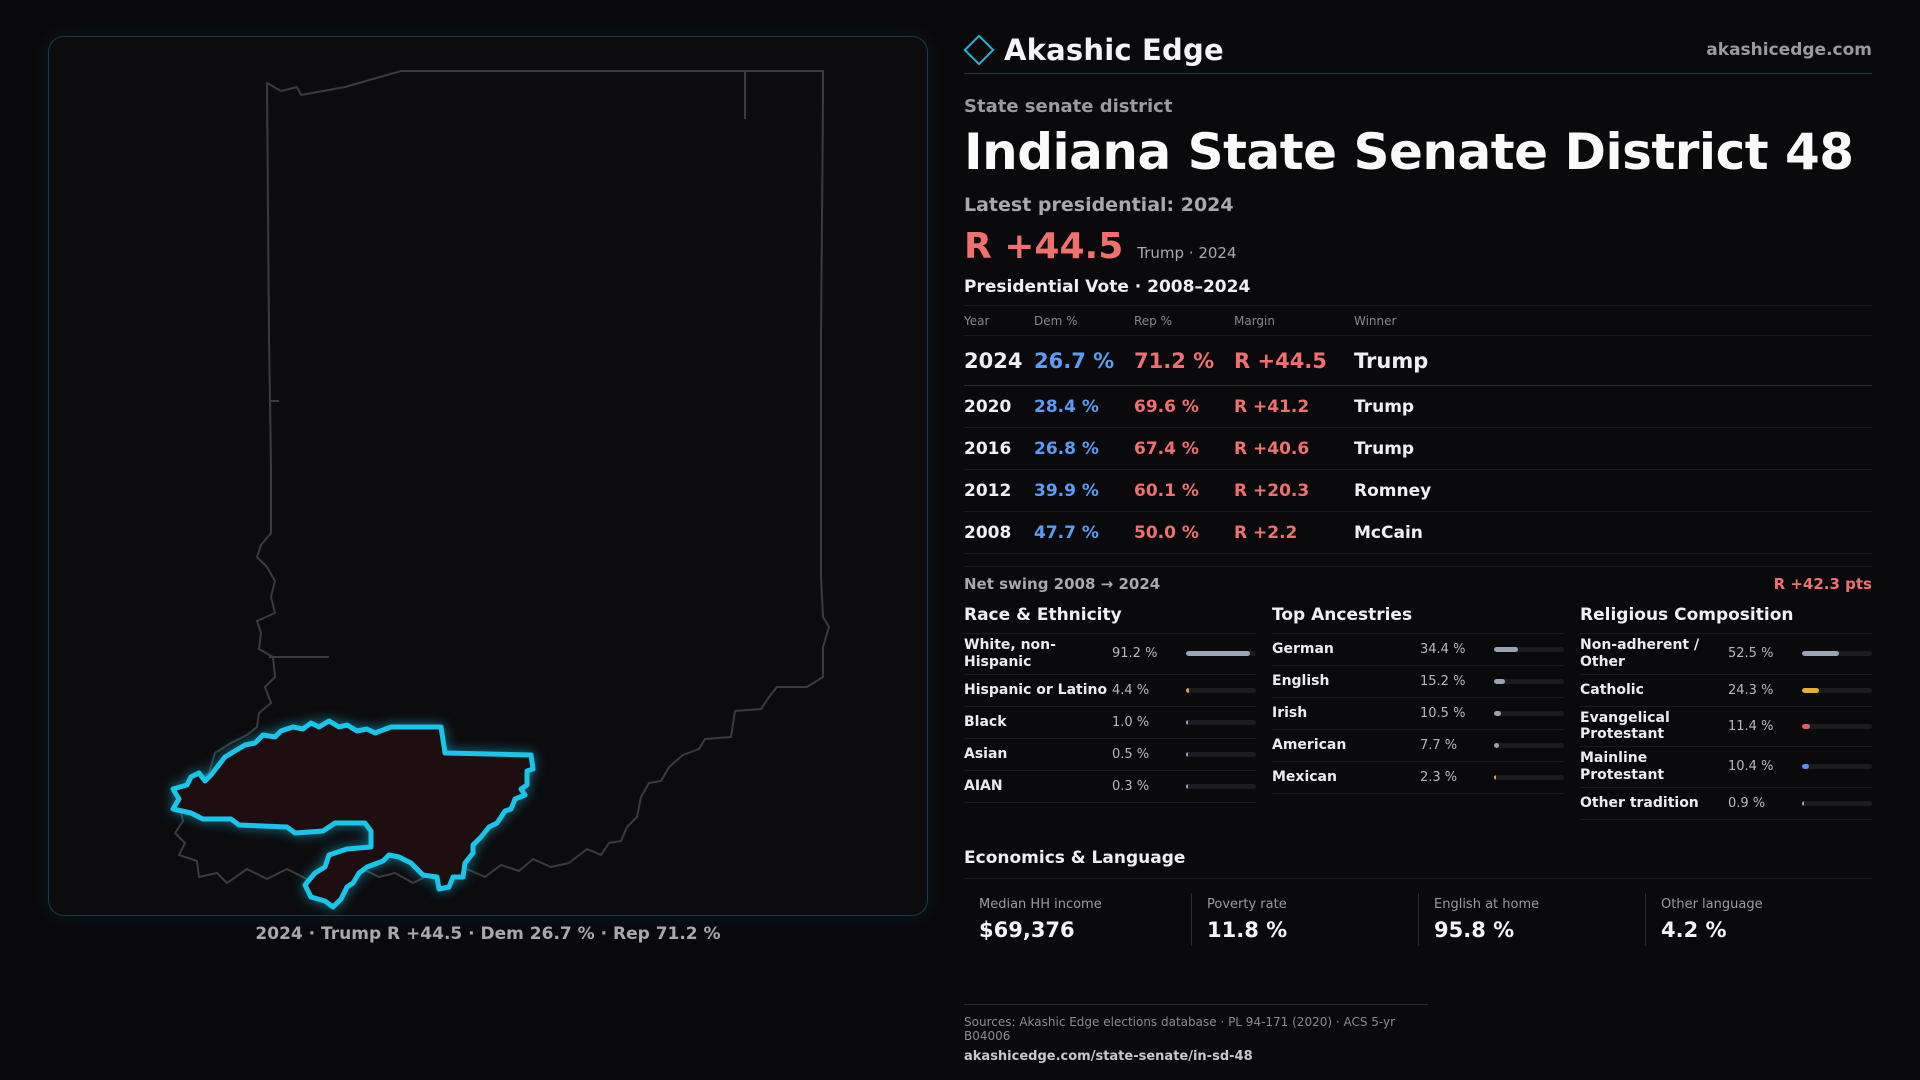  What do you see at coordinates (1418, 746) in the screenshot?
I see `list-item: American 7.7 %` at bounding box center [1418, 746].